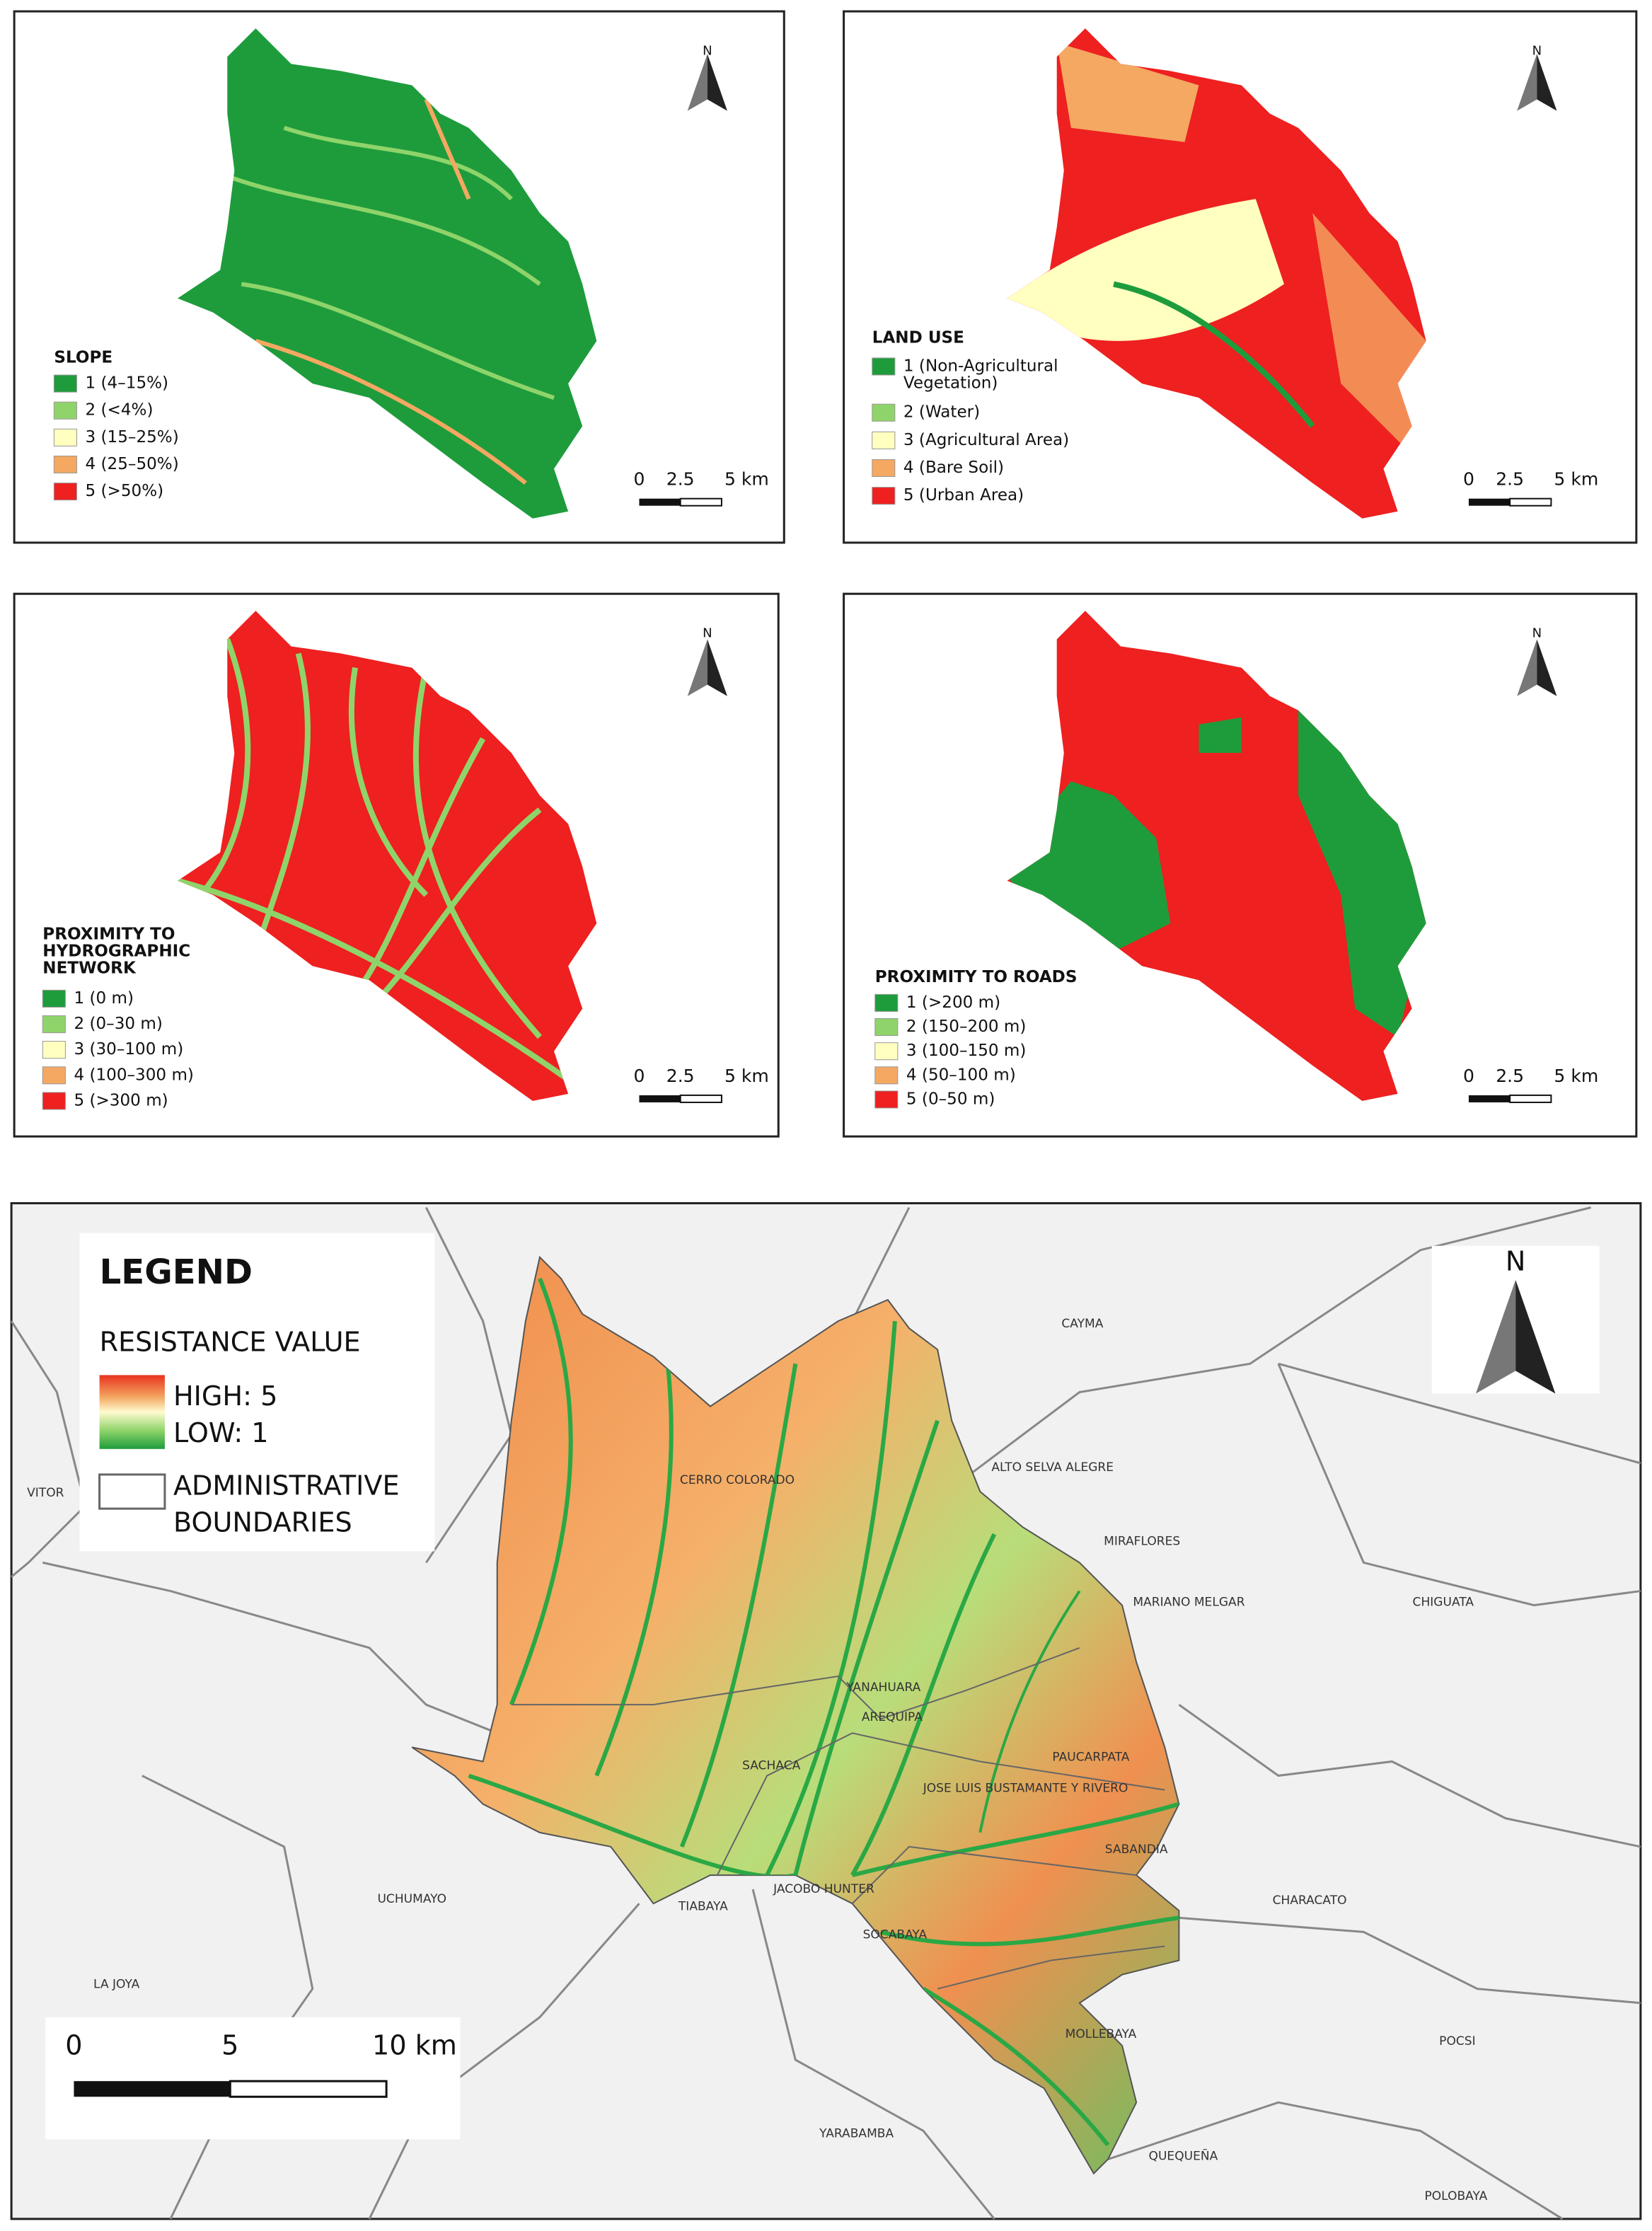 The image size is (1652, 2231). I want to click on legend-label: 3 (30–100 m), so click(128, 1050).